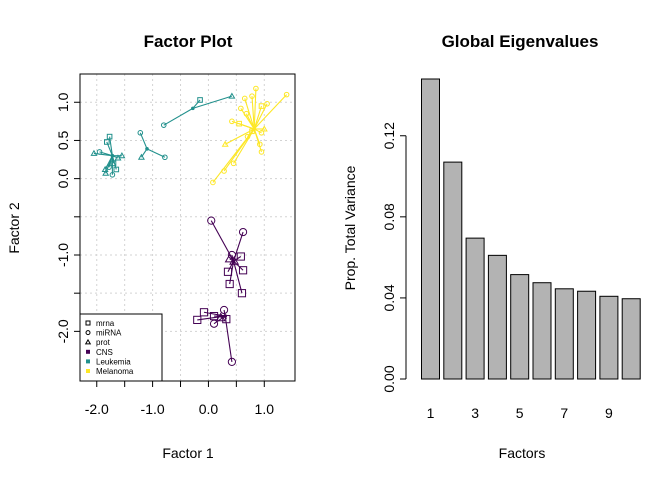  What do you see at coordinates (350, 227) in the screenshot?
I see `eigen-plot-y-label: Prop. Total Variance` at bounding box center [350, 227].